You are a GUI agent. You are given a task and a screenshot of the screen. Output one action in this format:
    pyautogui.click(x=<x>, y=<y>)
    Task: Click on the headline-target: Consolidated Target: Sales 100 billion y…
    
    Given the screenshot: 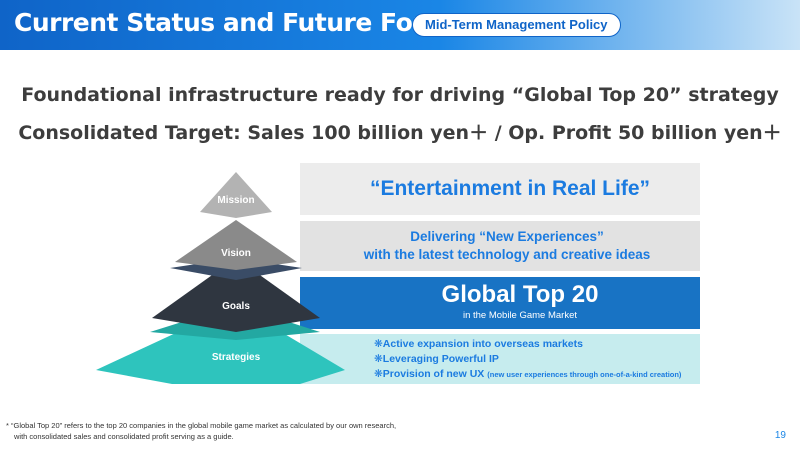 What is the action you would take?
    pyautogui.click(x=400, y=133)
    